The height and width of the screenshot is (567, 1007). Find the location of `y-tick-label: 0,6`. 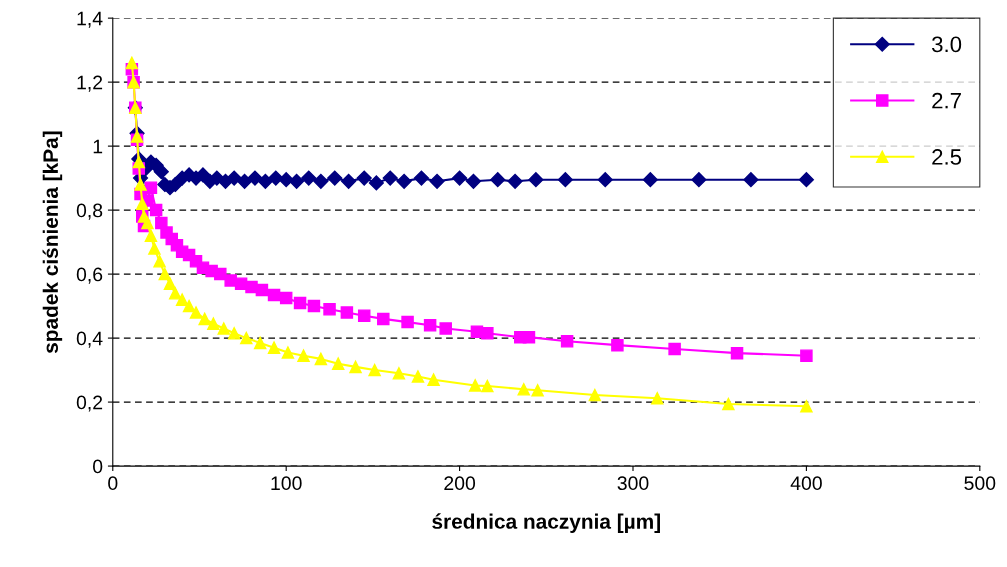

y-tick-label: 0,6 is located at coordinates (89, 275).